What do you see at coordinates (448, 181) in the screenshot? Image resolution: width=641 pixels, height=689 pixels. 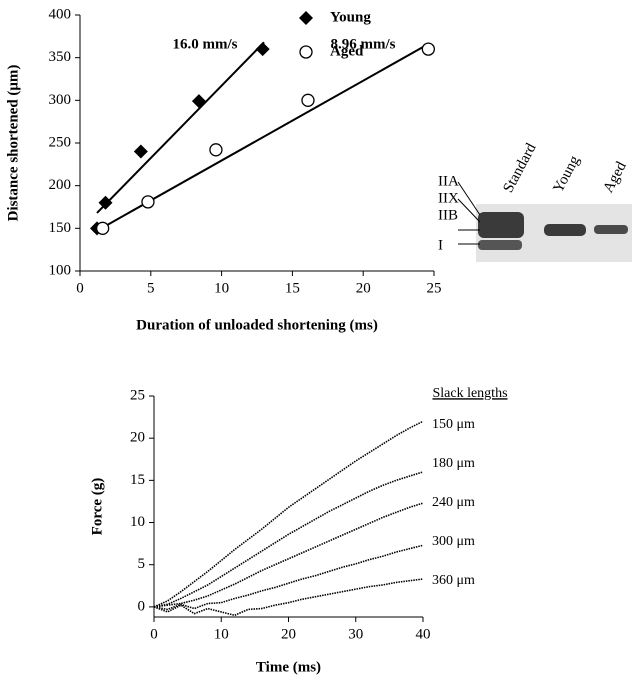 I see `band-label: IIA` at bounding box center [448, 181].